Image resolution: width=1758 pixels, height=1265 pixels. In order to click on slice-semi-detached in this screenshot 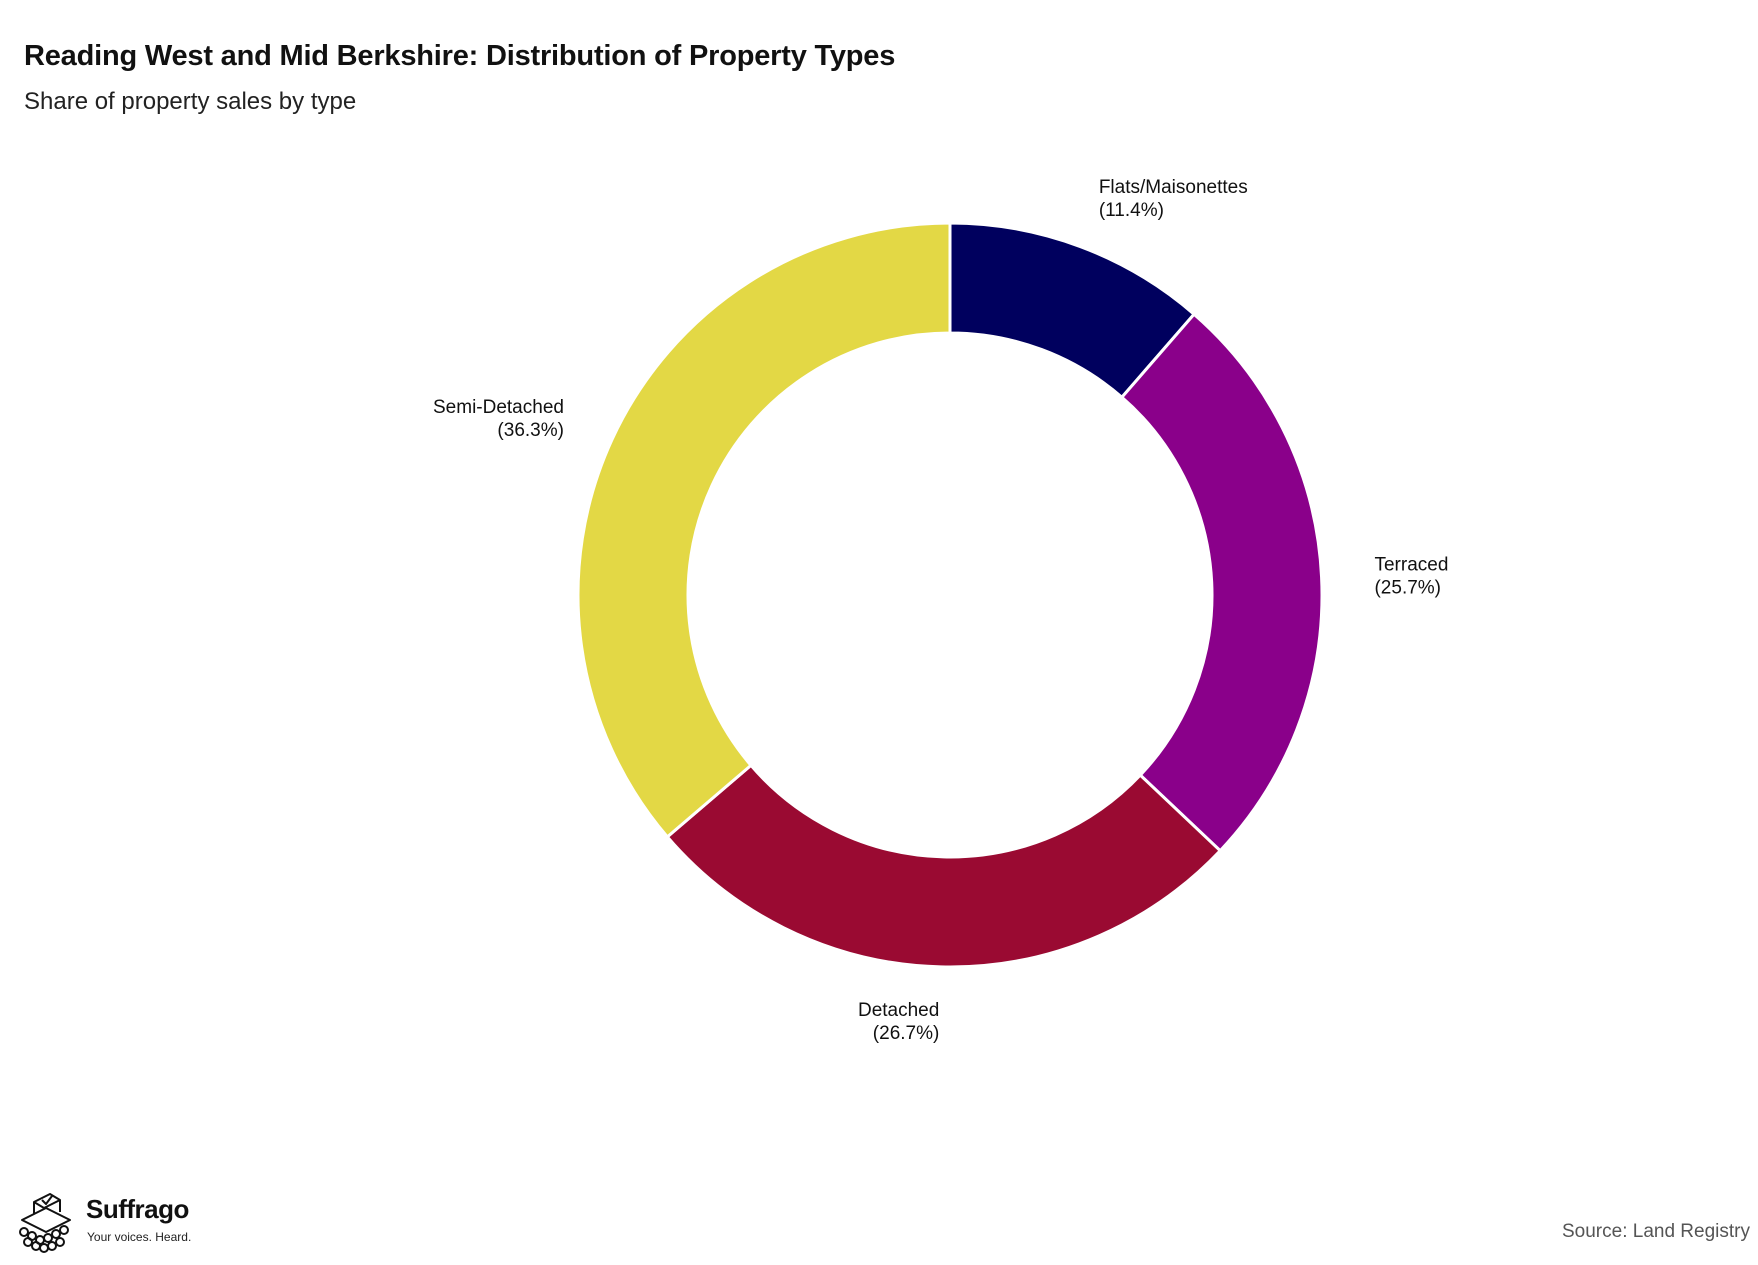, I will do `click(764, 530)`.